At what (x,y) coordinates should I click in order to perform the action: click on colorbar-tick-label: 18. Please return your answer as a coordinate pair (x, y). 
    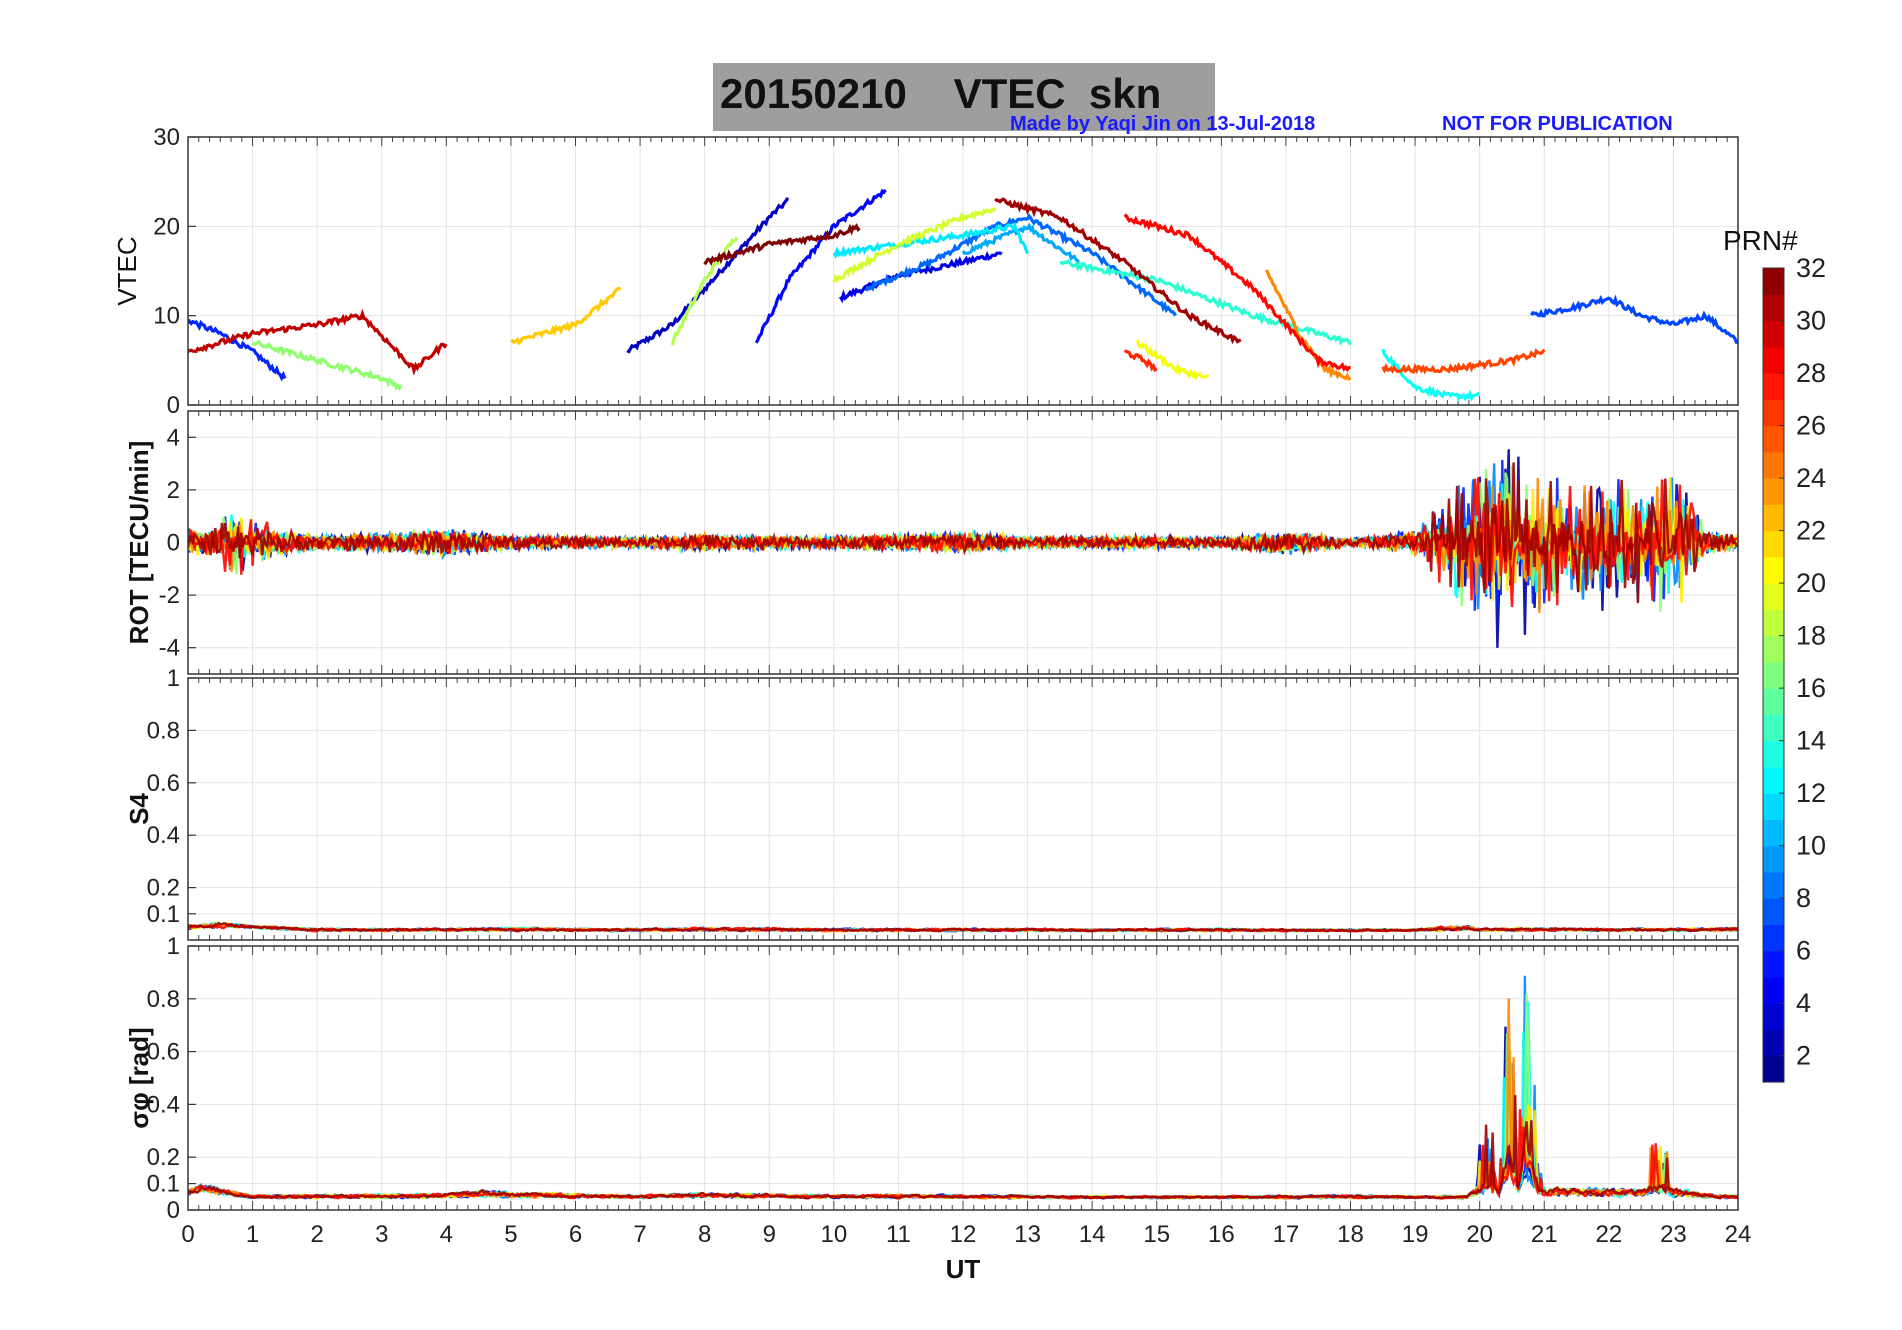
    Looking at the image, I should click on (1811, 636).